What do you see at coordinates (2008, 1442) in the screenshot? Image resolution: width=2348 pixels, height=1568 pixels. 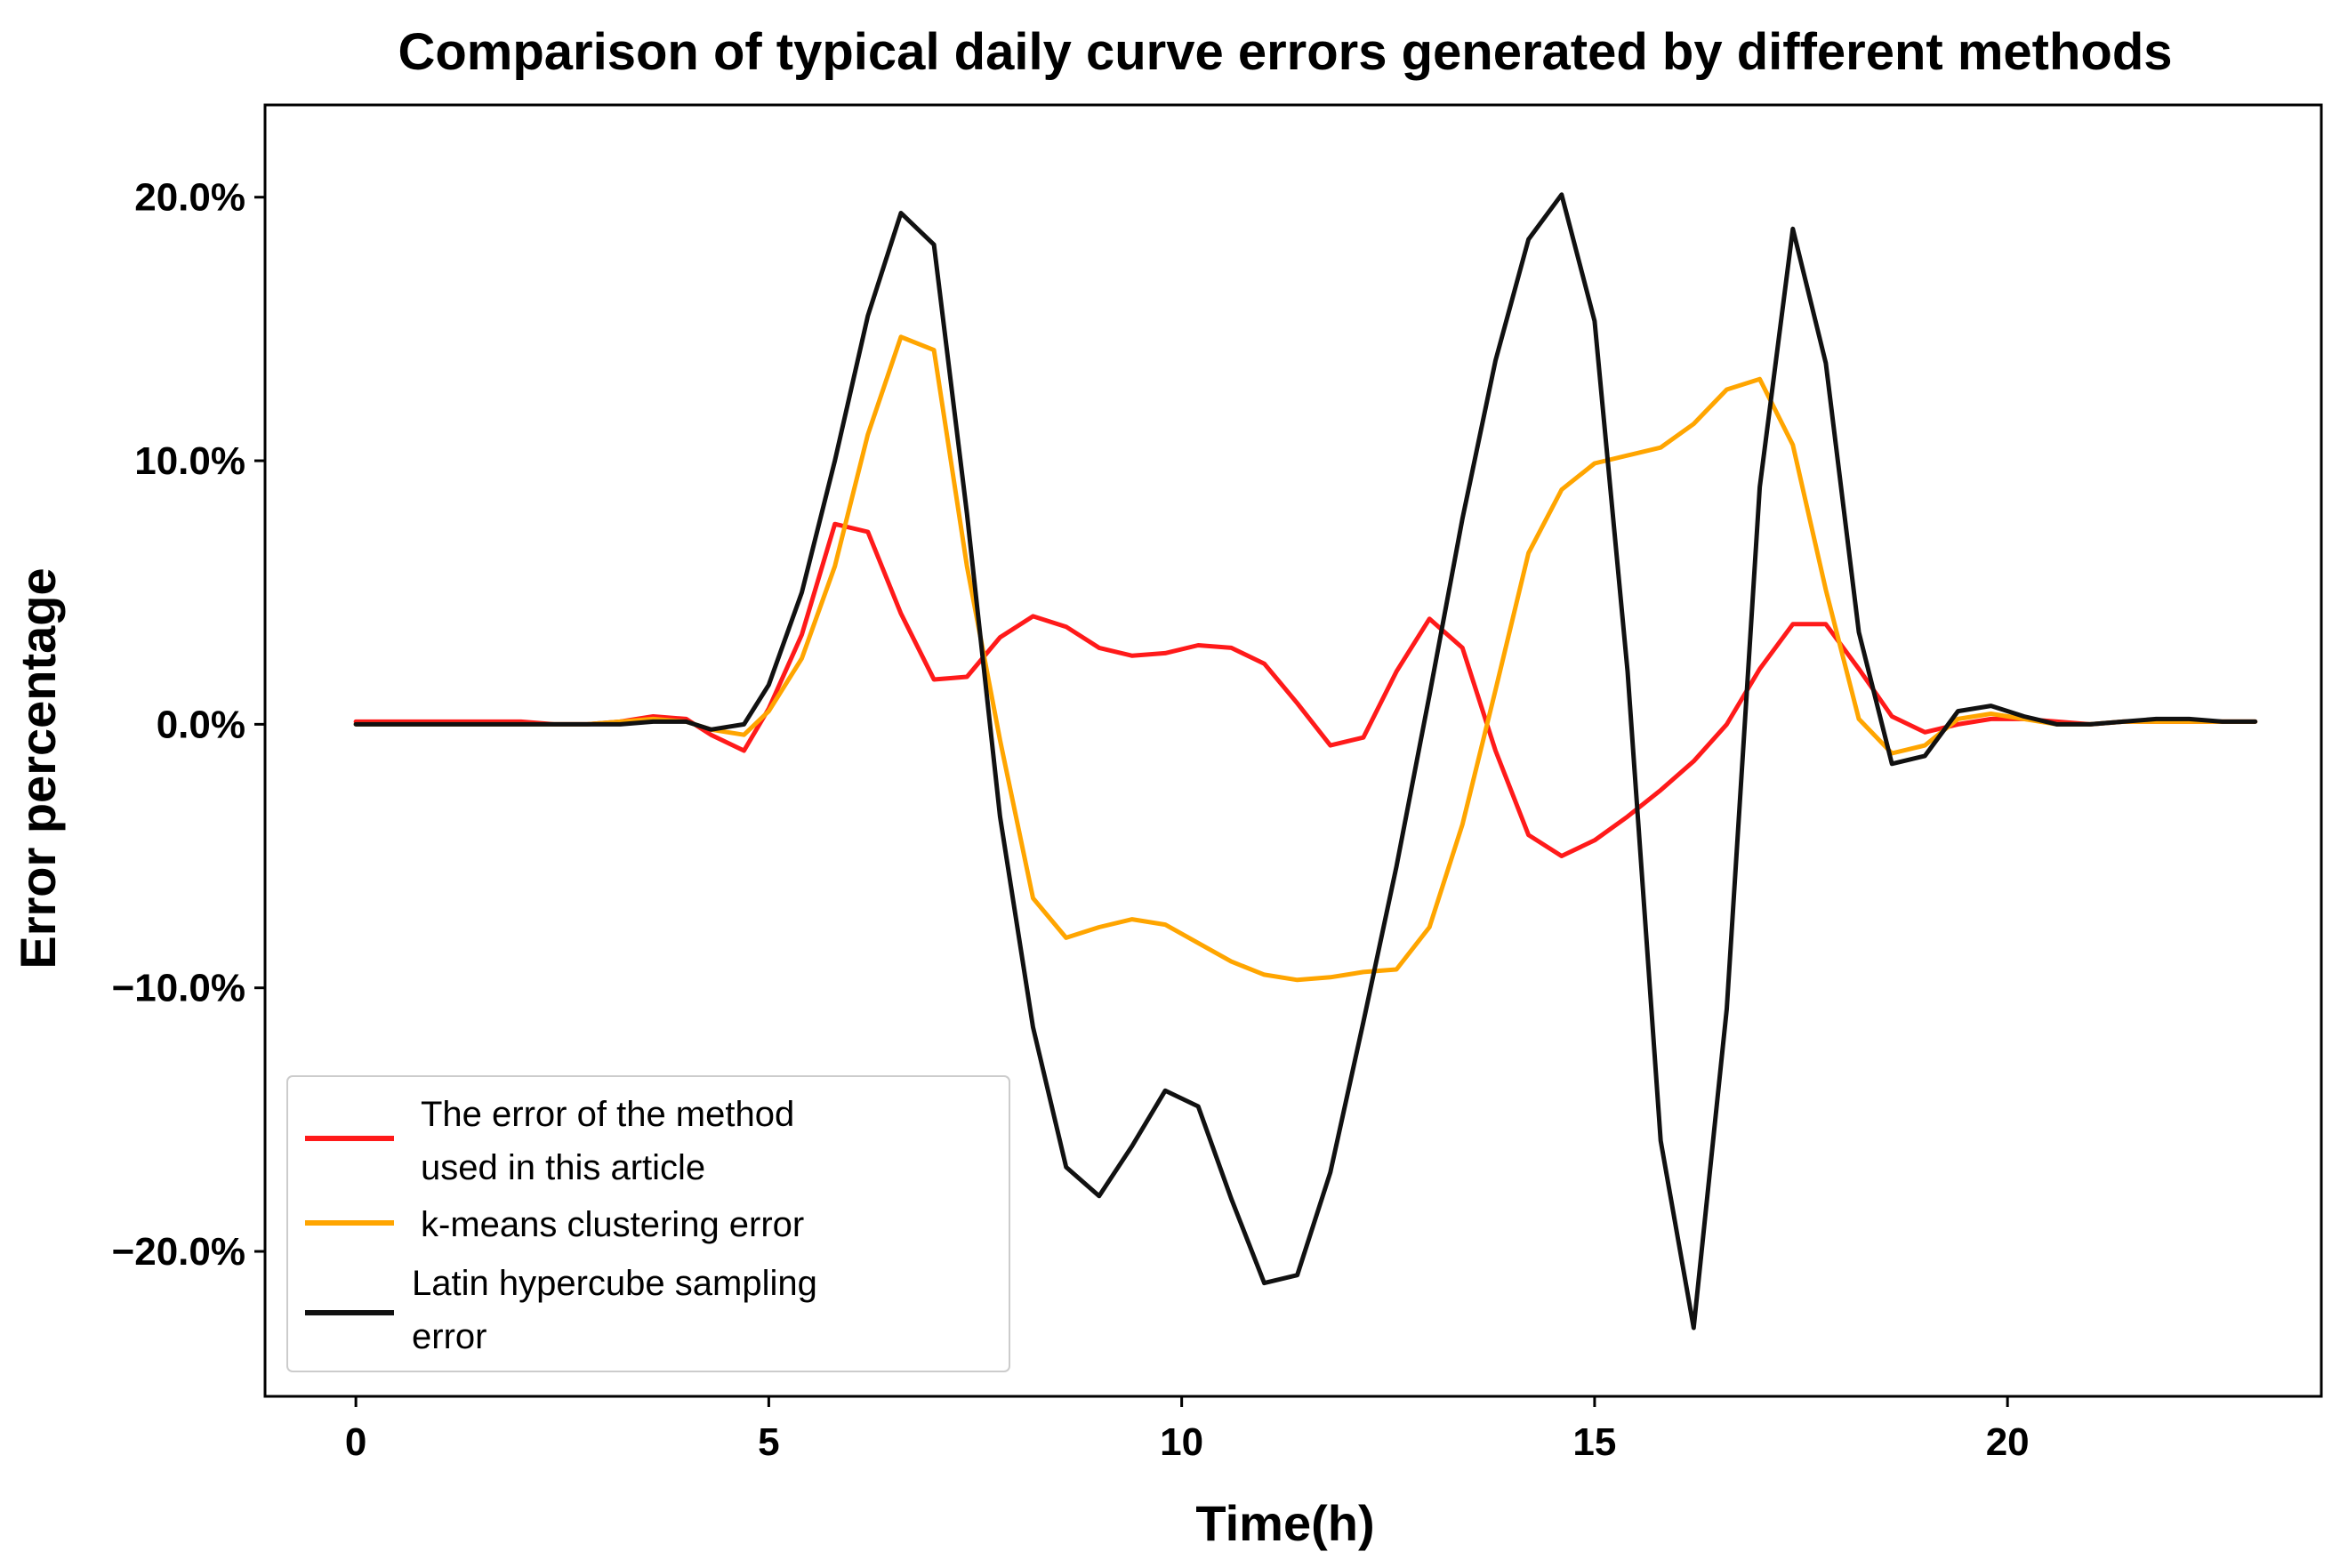 I see `x-tick-label-4: 20` at bounding box center [2008, 1442].